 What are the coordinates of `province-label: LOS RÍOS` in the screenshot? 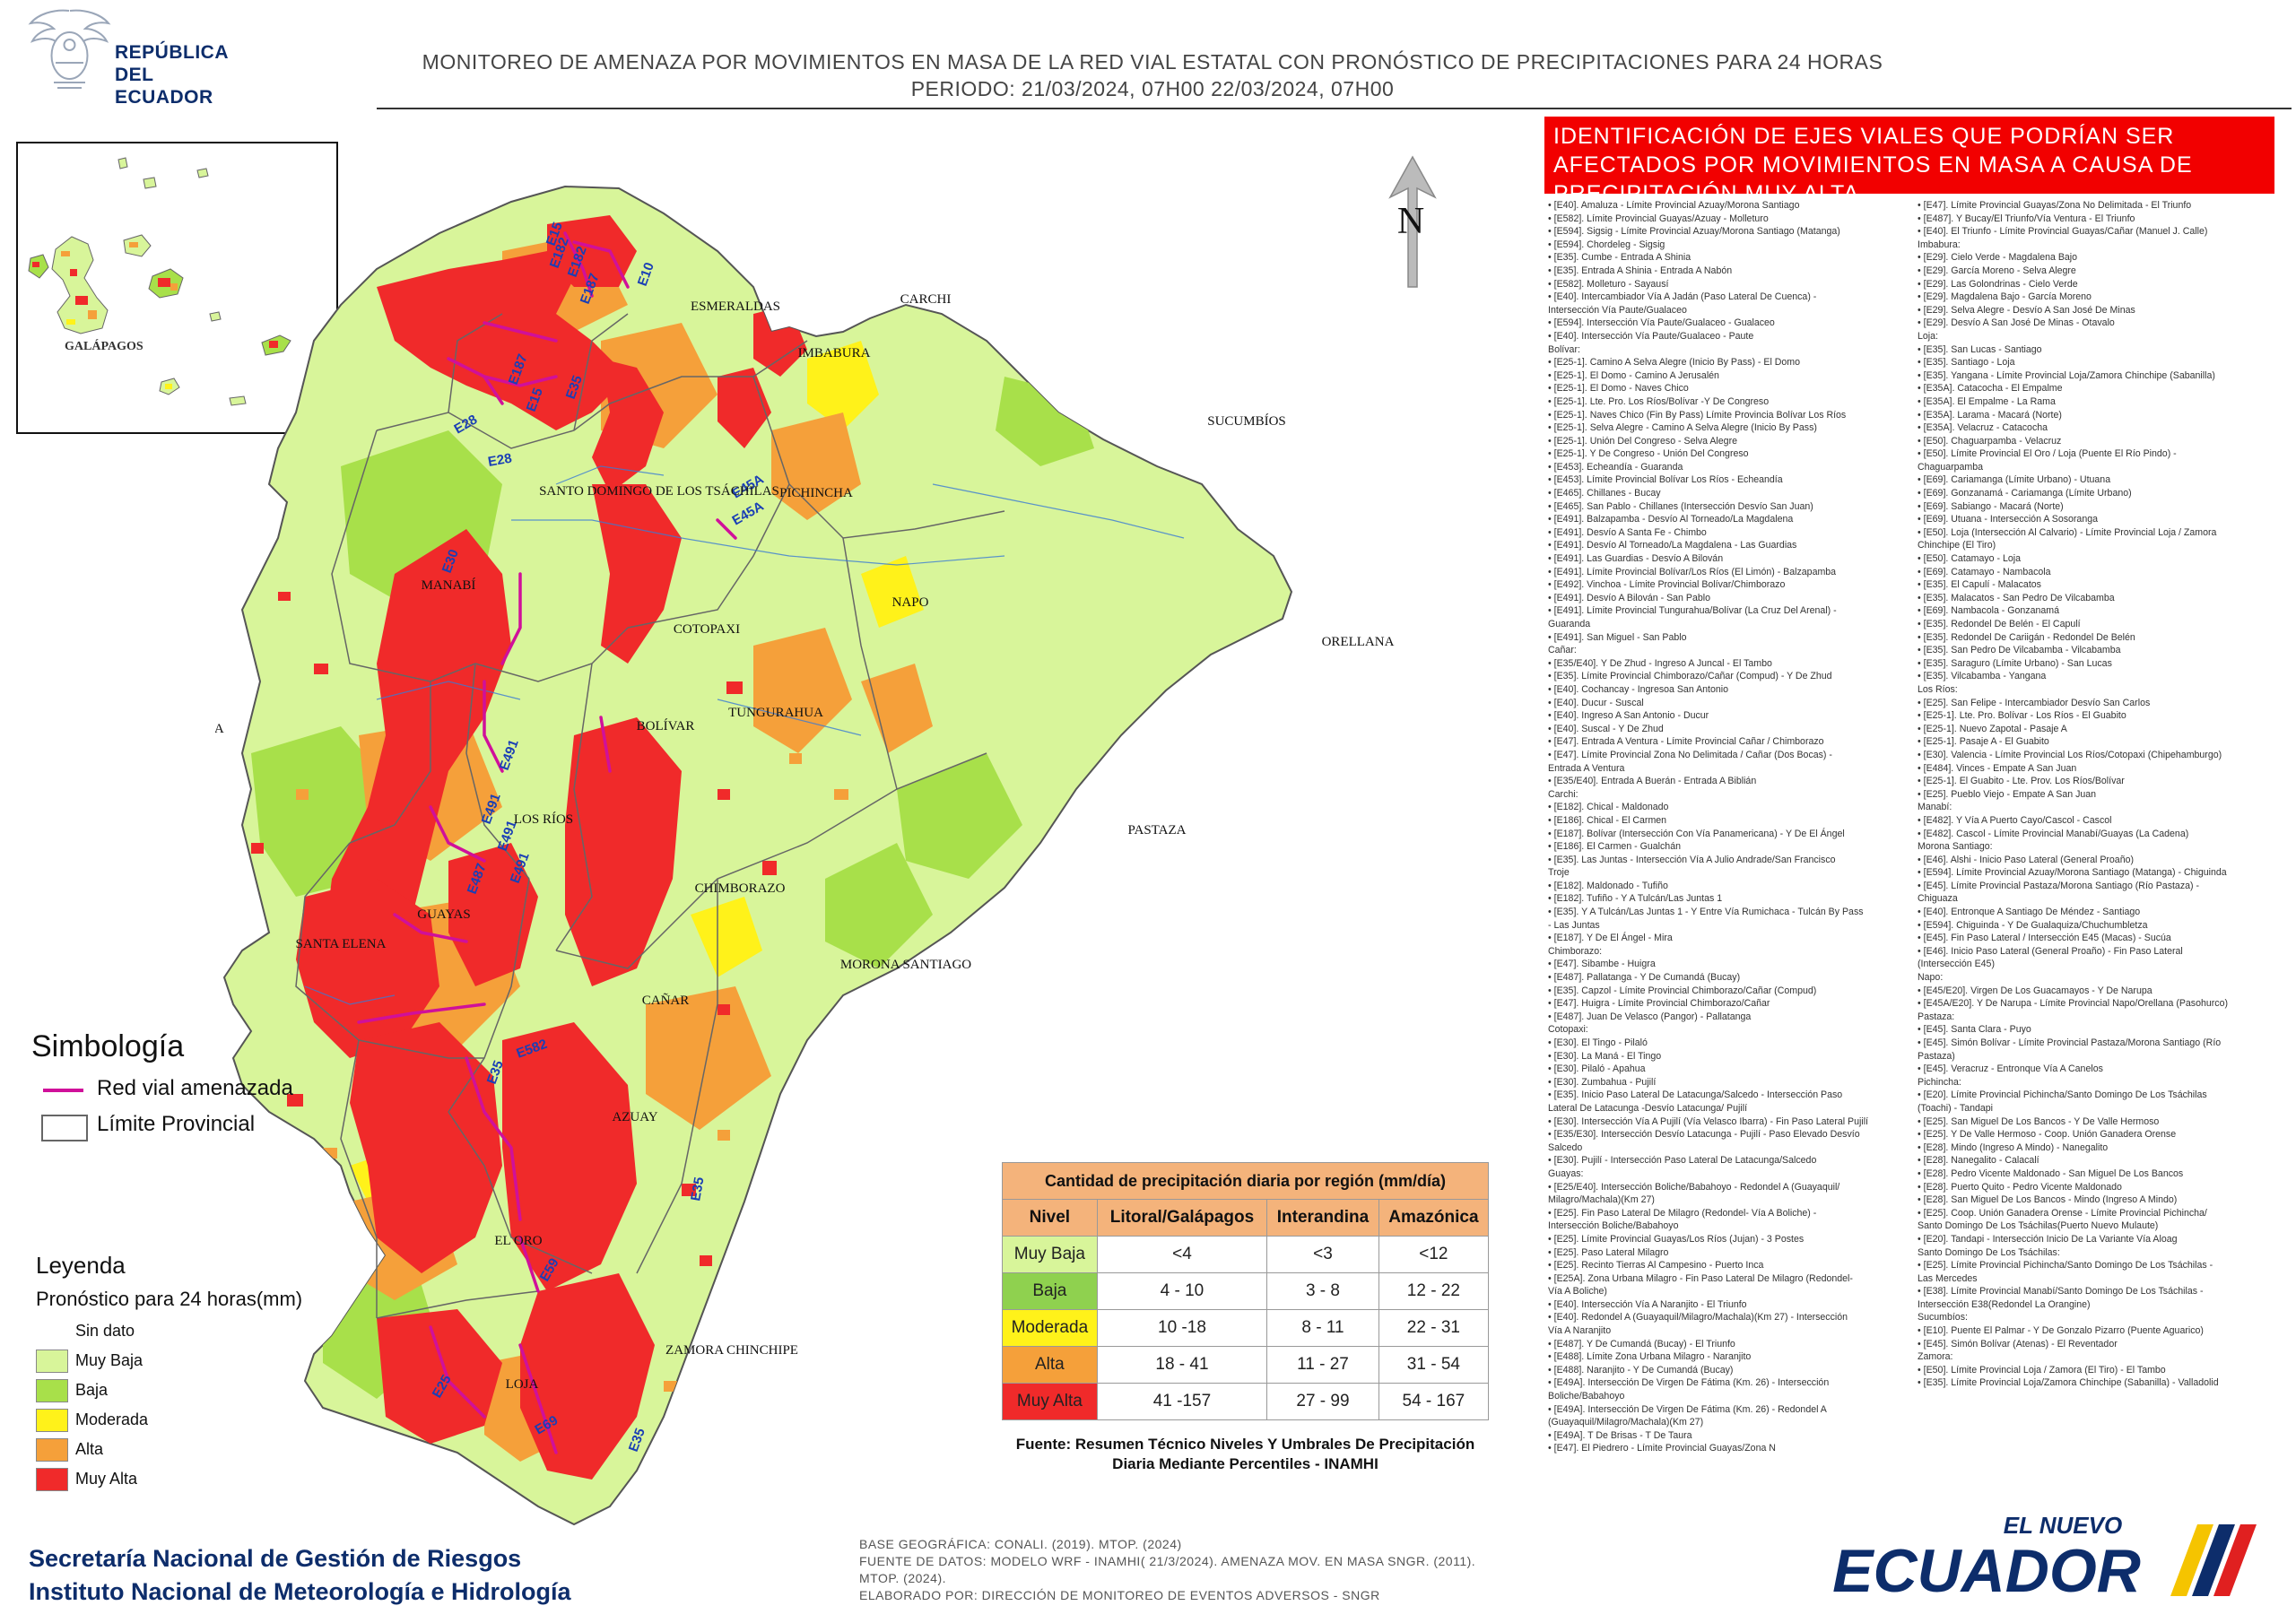 It's located at (543, 819).